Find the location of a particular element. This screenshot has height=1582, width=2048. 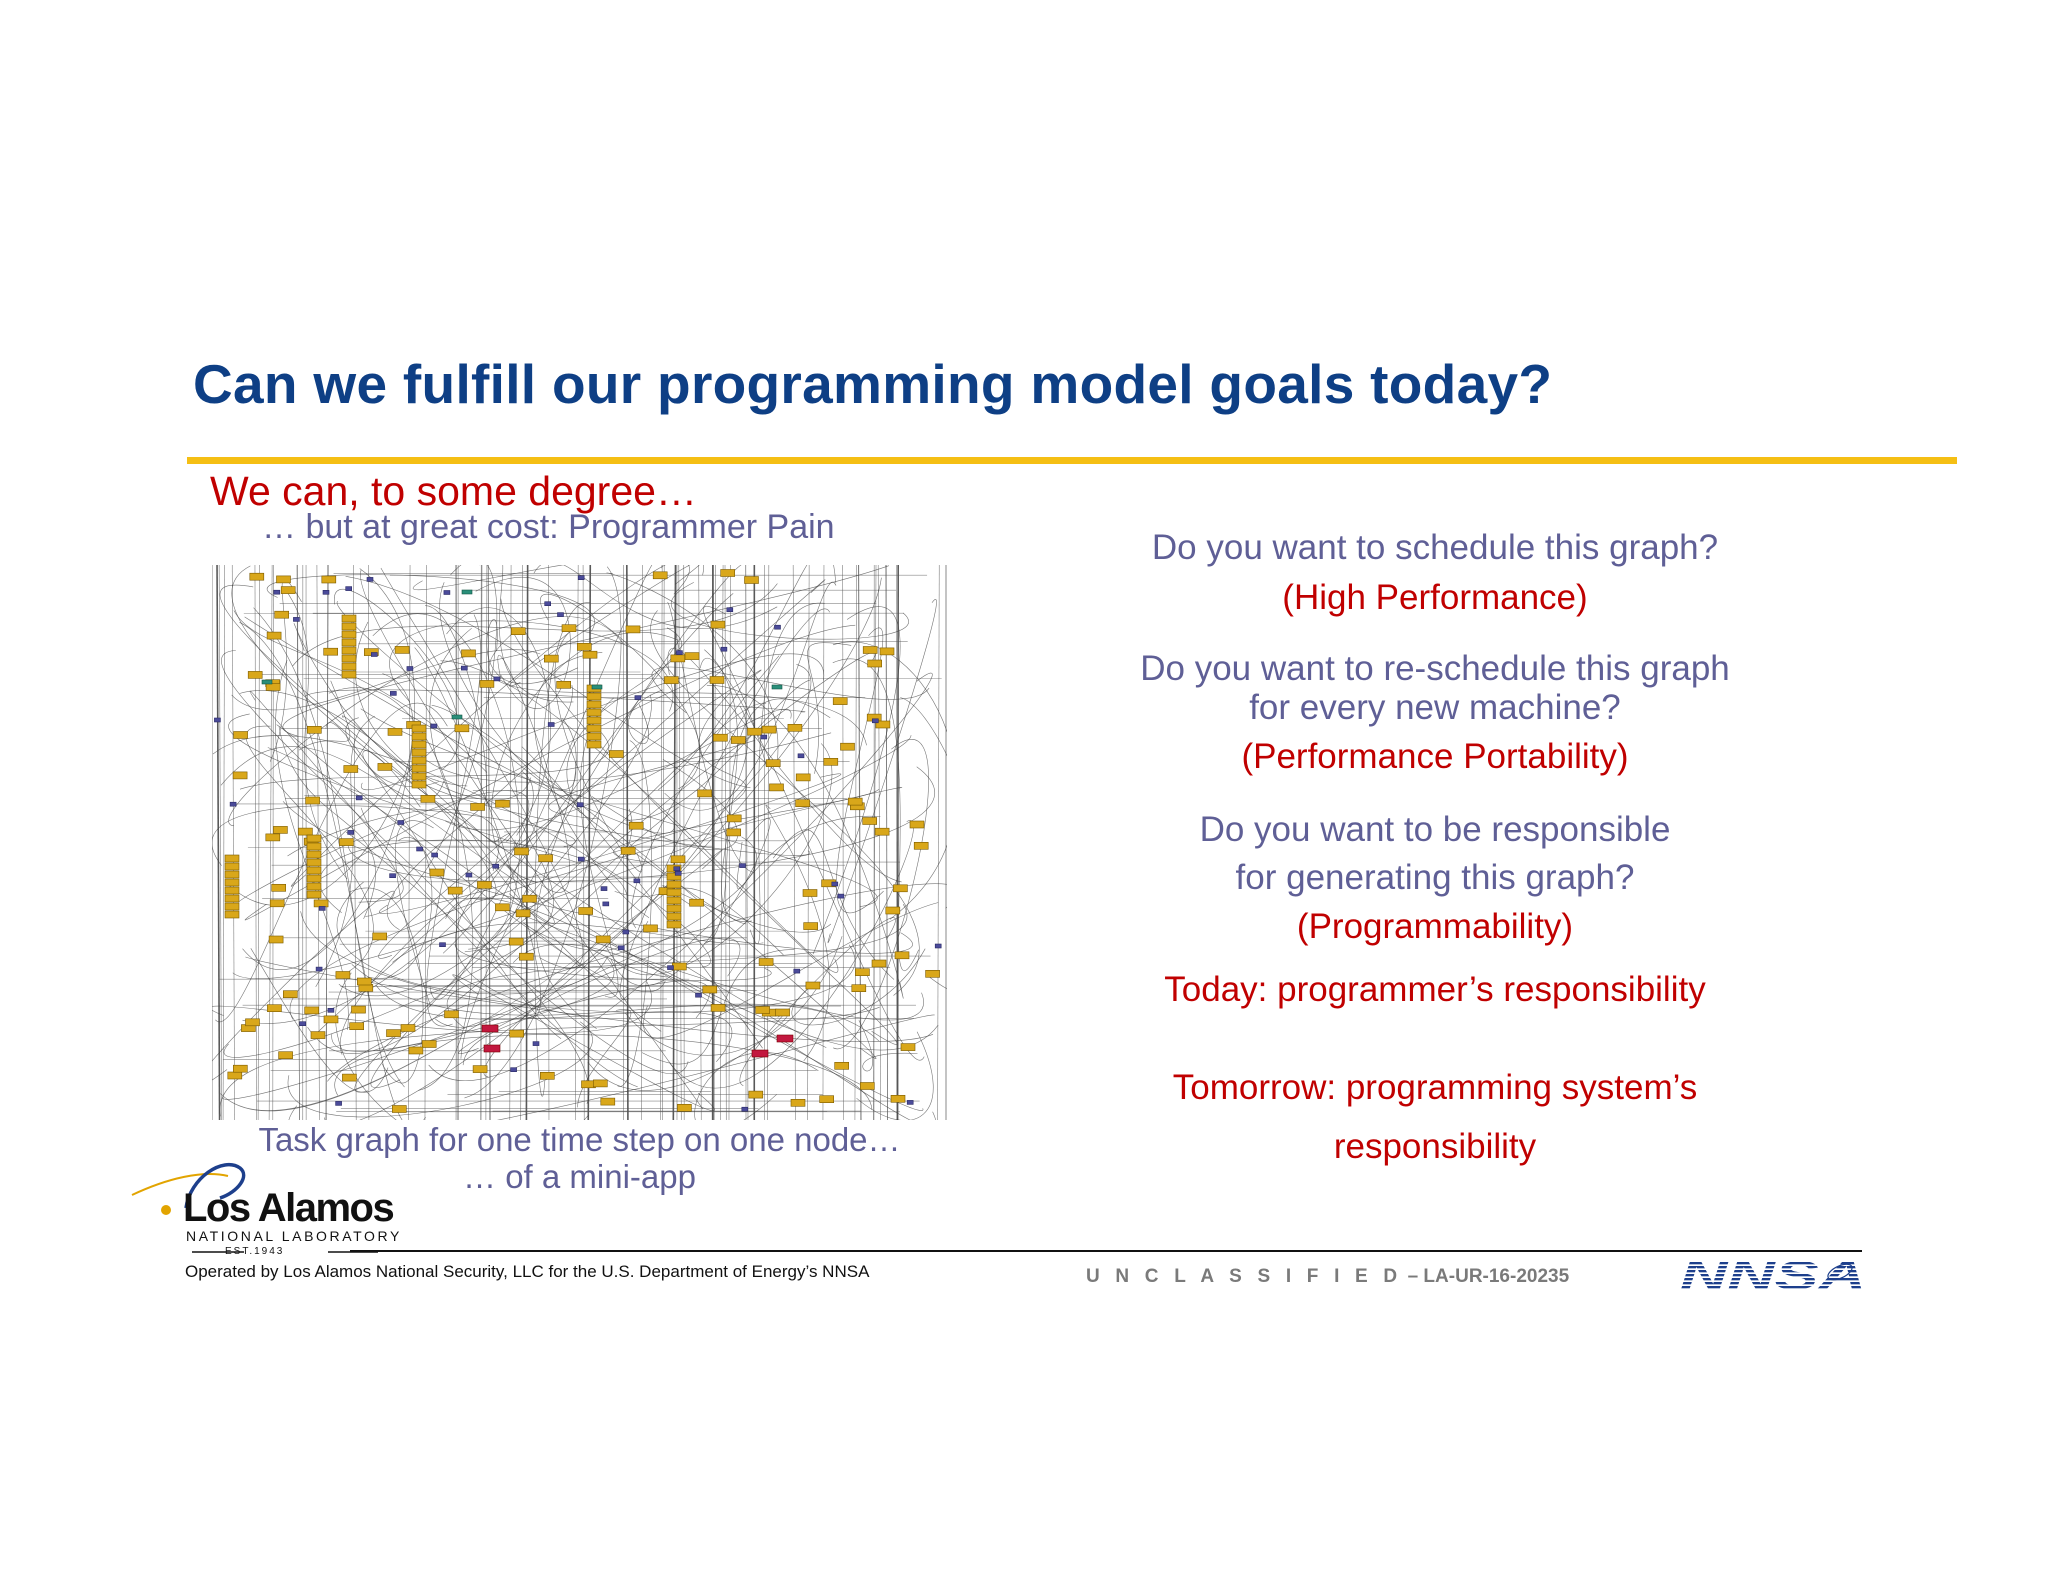

nnsa-wordmark: NNSA is located at coordinates (1773, 1275).